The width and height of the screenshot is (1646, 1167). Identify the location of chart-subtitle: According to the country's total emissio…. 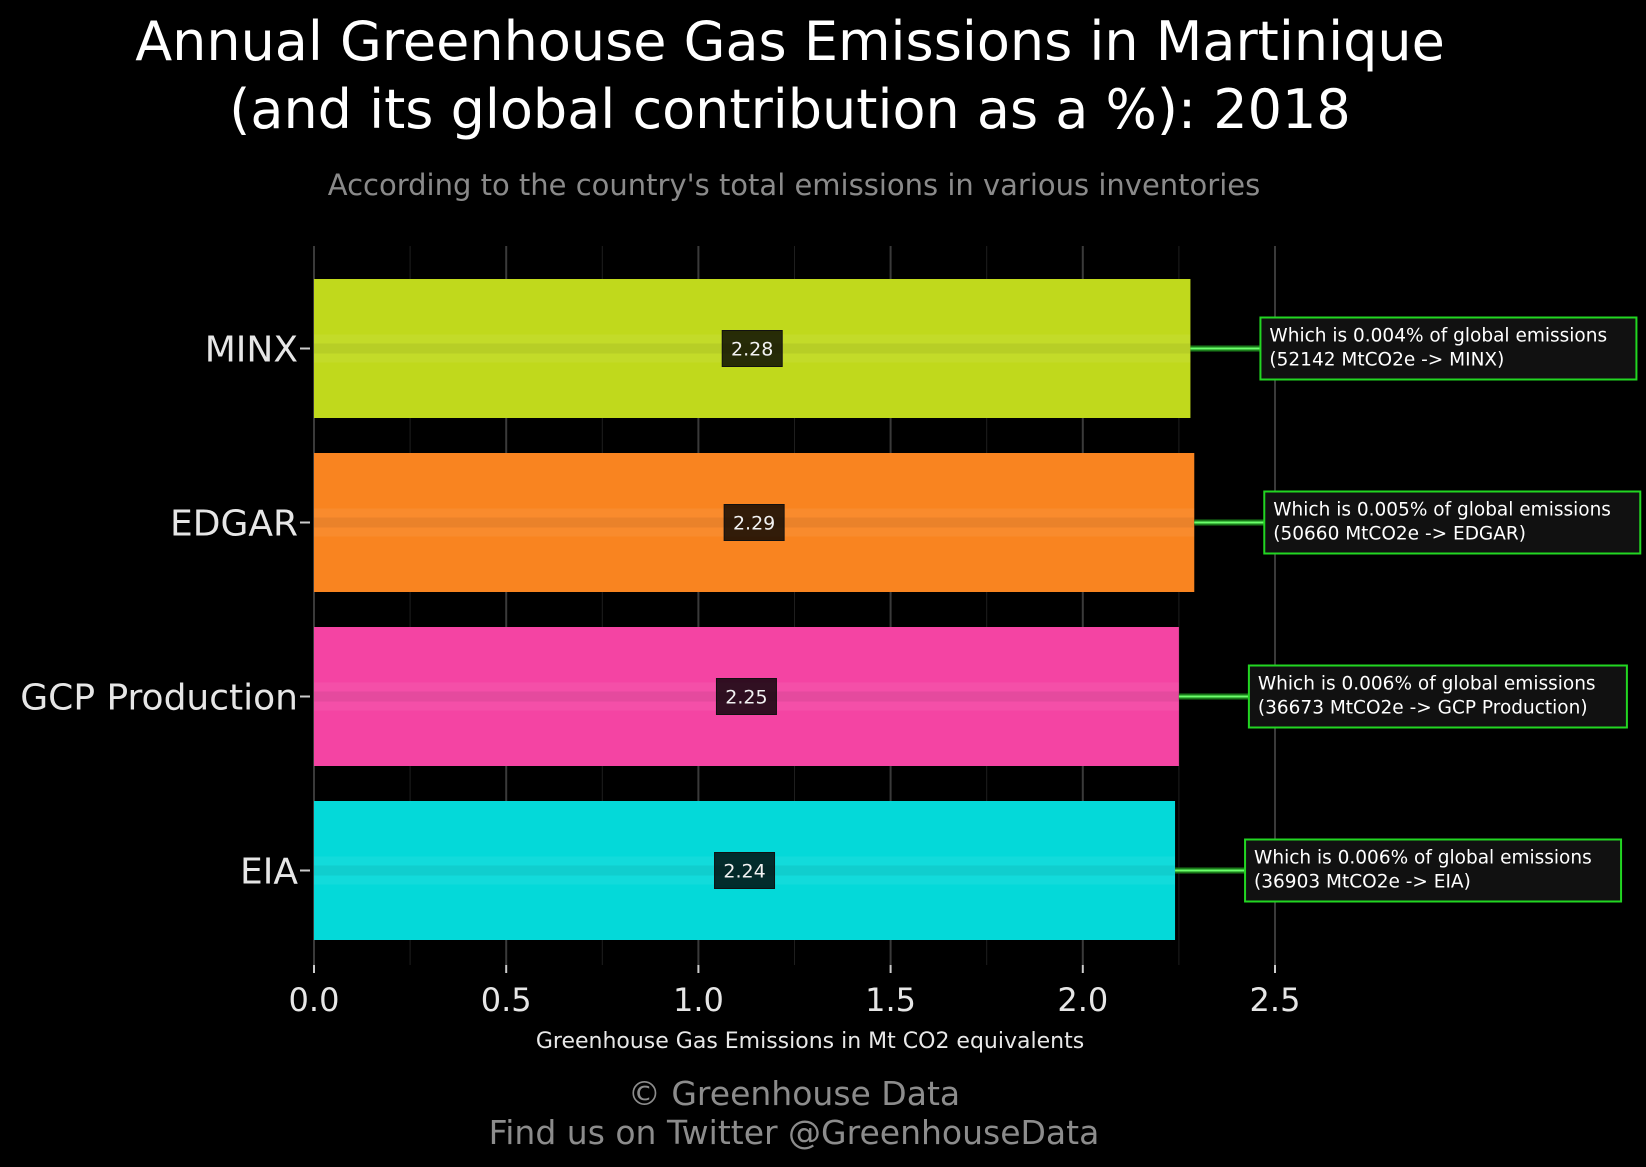
(794, 185).